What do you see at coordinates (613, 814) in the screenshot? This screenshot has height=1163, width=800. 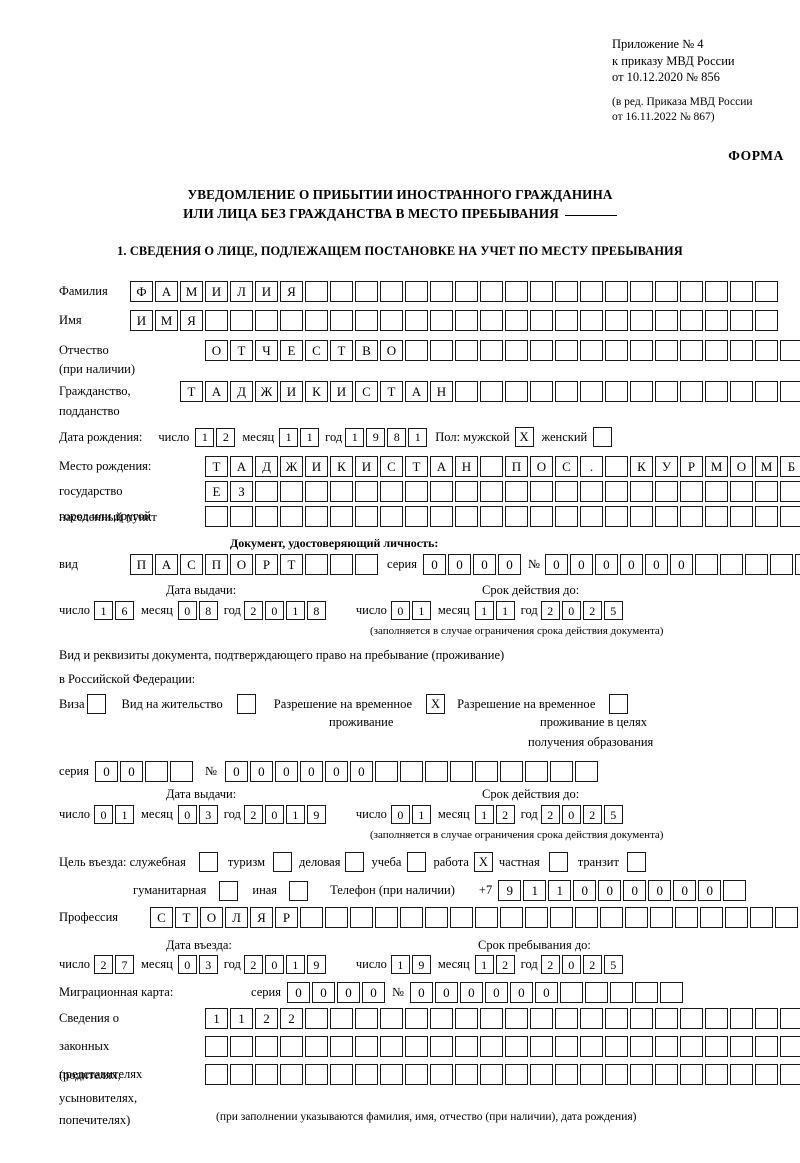 I see `char-cell: 5` at bounding box center [613, 814].